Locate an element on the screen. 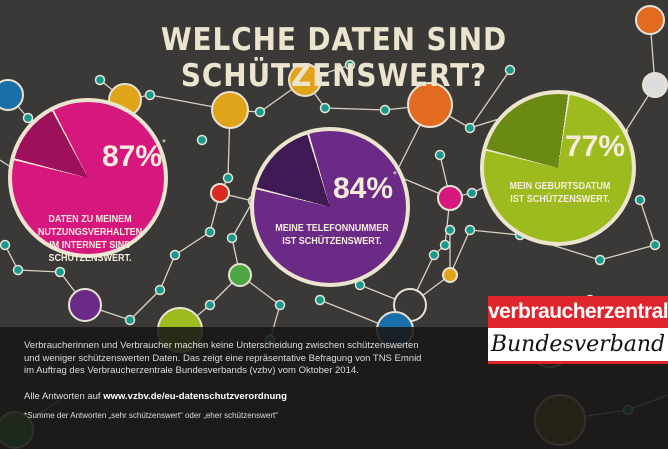 The height and width of the screenshot is (449, 668). link-prefix: Alle Antworten auf is located at coordinates (64, 396).